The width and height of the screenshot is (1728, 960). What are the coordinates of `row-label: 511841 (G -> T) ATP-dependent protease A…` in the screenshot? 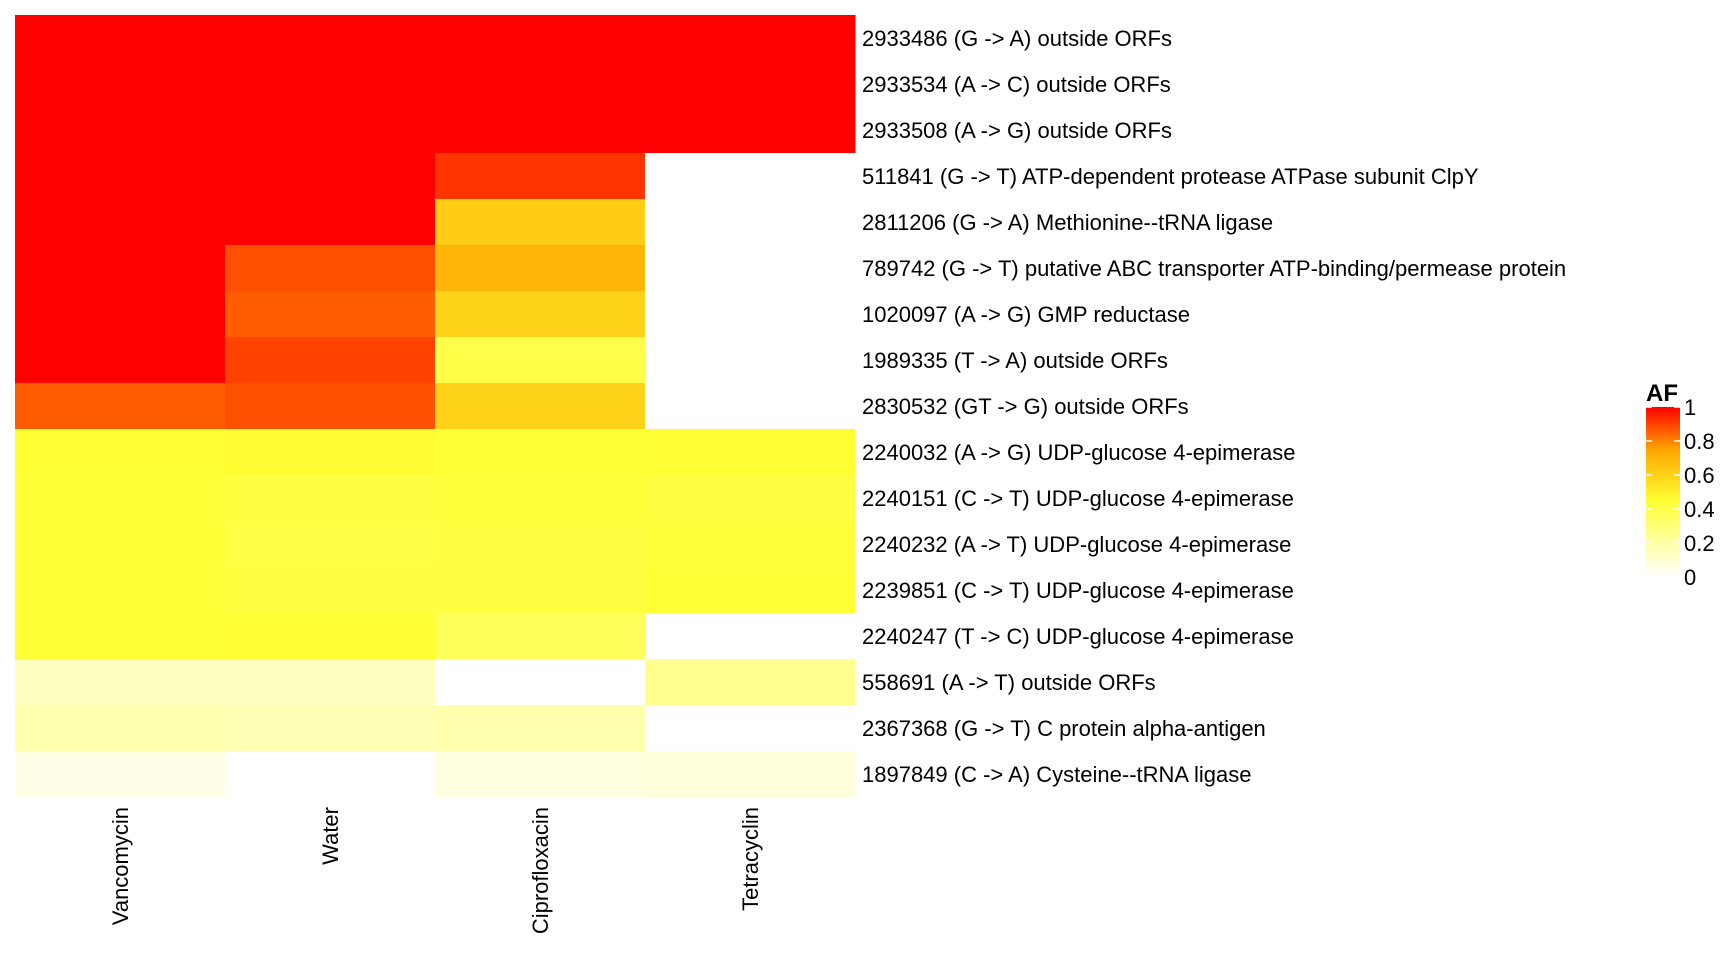 It's located at (1170, 176).